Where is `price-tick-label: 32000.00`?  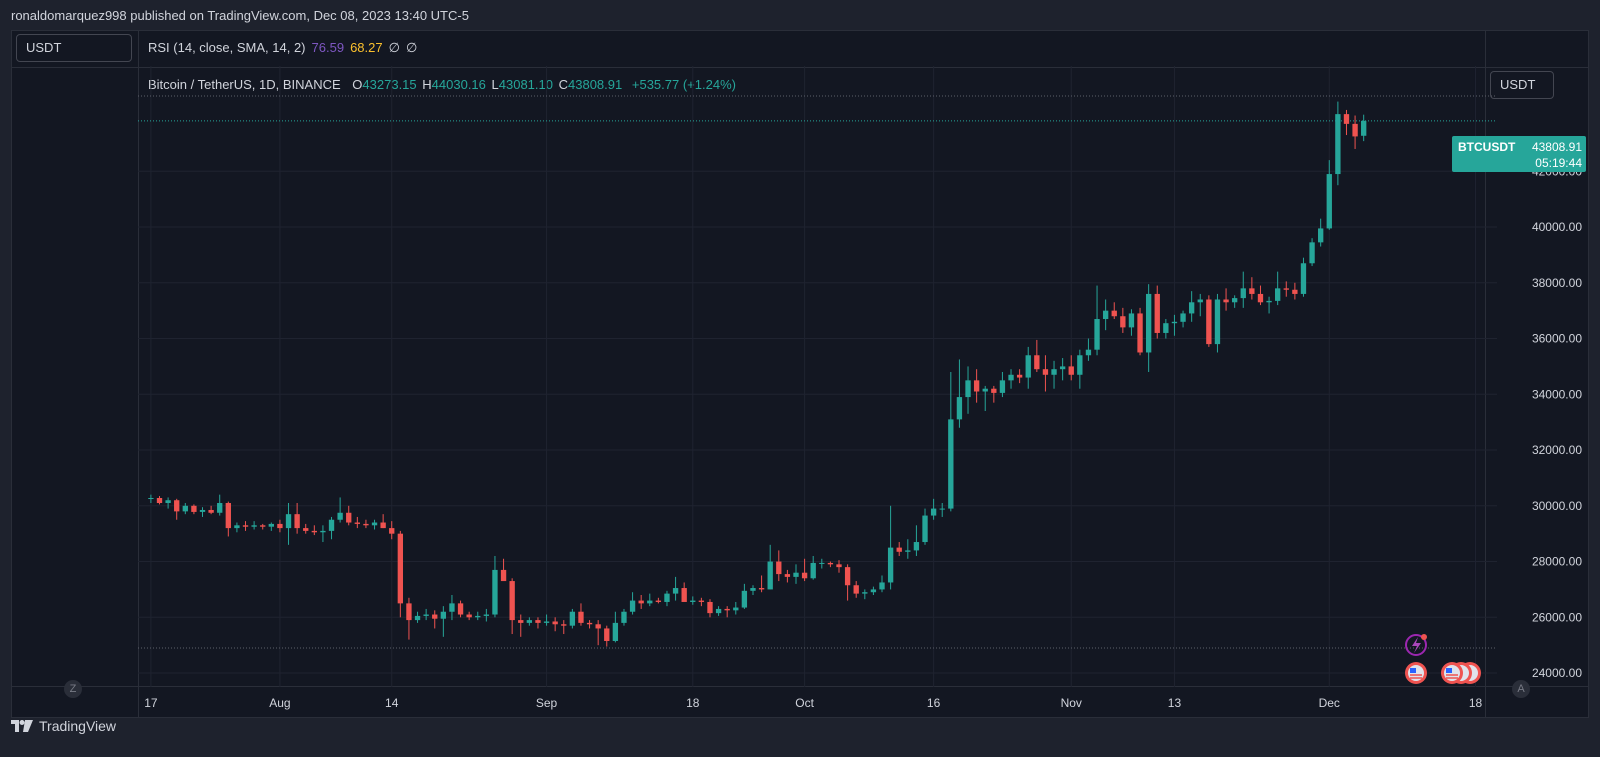 price-tick-label: 32000.00 is located at coordinates (1557, 450).